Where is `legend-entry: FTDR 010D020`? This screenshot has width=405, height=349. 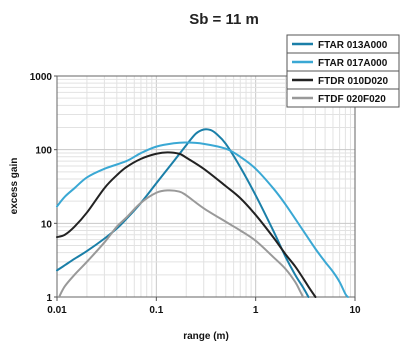 legend-entry: FTDR 010D020 is located at coordinates (353, 81).